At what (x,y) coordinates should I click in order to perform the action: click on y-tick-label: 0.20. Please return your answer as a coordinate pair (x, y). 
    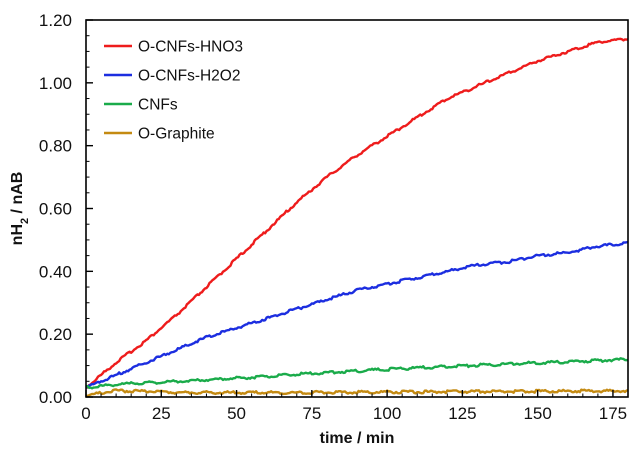
    Looking at the image, I should click on (55, 334).